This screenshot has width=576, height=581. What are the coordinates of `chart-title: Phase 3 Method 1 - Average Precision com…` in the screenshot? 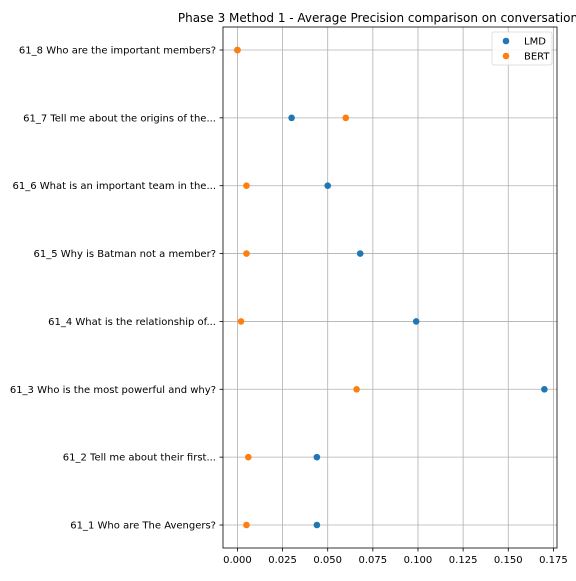 It's located at (377, 18).